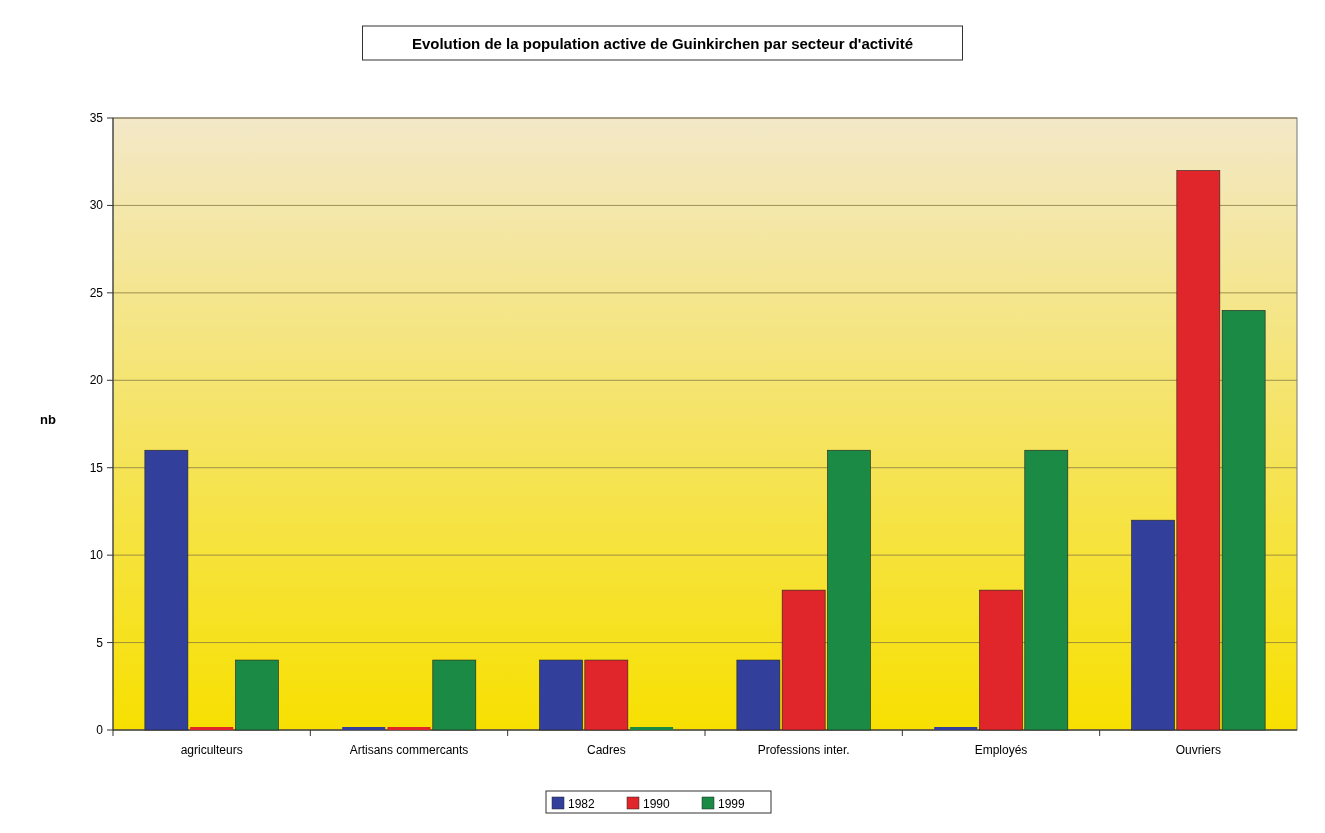 Image resolution: width=1325 pixels, height=833 pixels. Describe the element at coordinates (657, 804) in the screenshot. I see `legend-label: 1990` at that location.